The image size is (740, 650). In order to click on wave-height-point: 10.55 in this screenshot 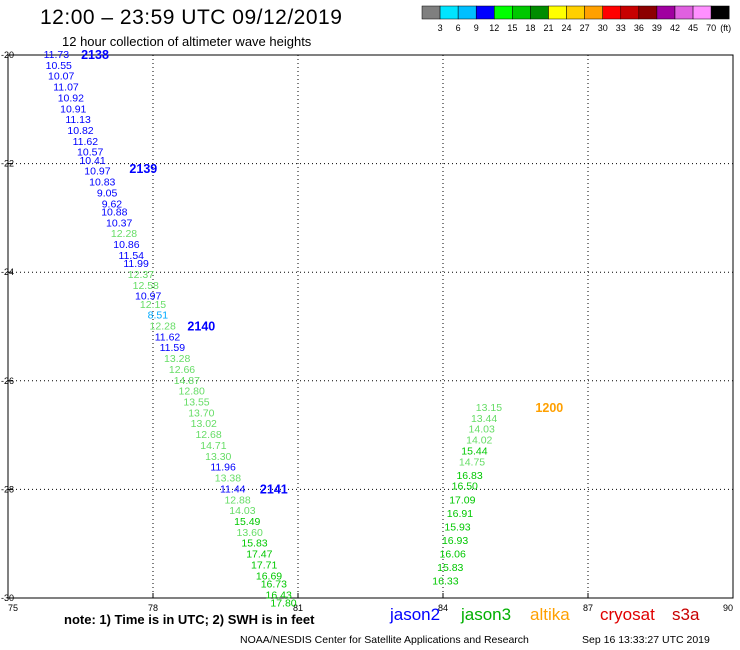, I will do `click(59, 66)`.